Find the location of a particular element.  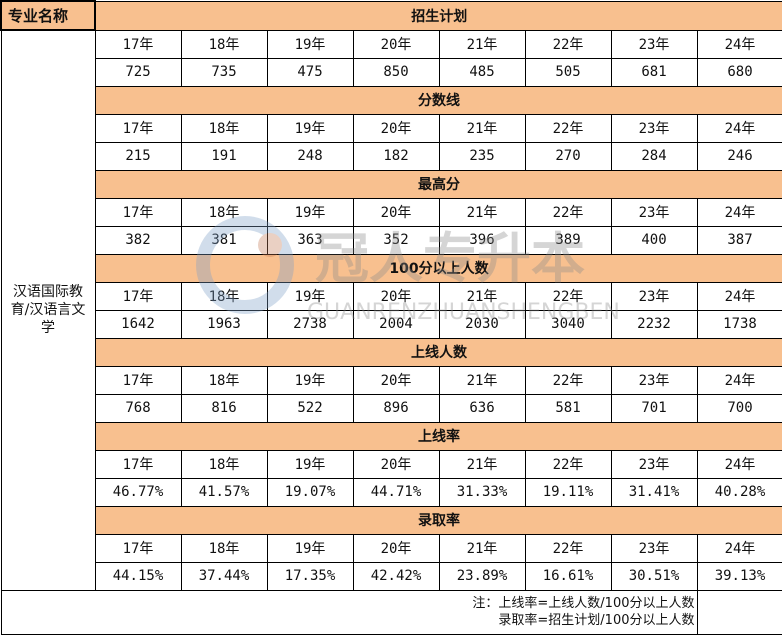

value-cell: 522 is located at coordinates (310, 408).